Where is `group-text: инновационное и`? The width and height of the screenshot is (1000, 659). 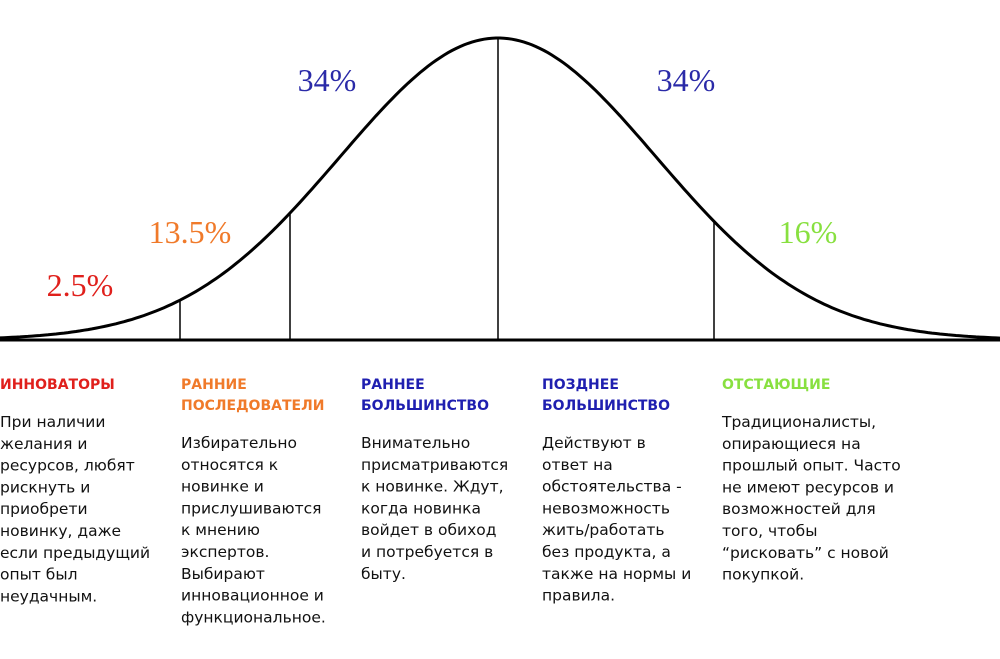 group-text: инновационное и is located at coordinates (252, 596).